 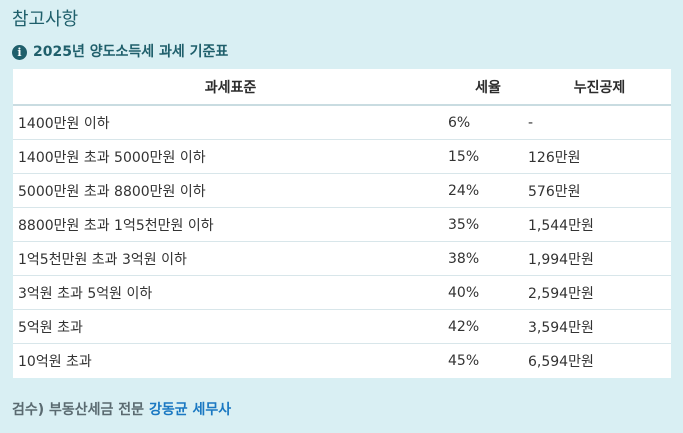 What do you see at coordinates (599, 122) in the screenshot?
I see `deduction-cell: -` at bounding box center [599, 122].